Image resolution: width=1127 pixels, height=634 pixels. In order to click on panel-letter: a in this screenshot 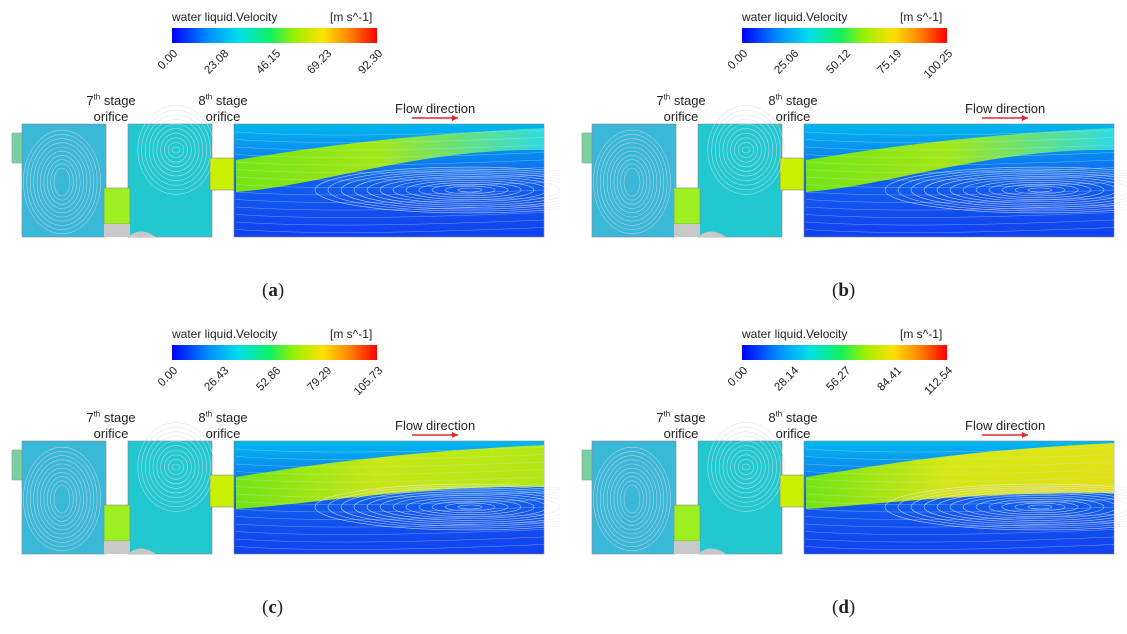, I will do `click(273, 290)`.